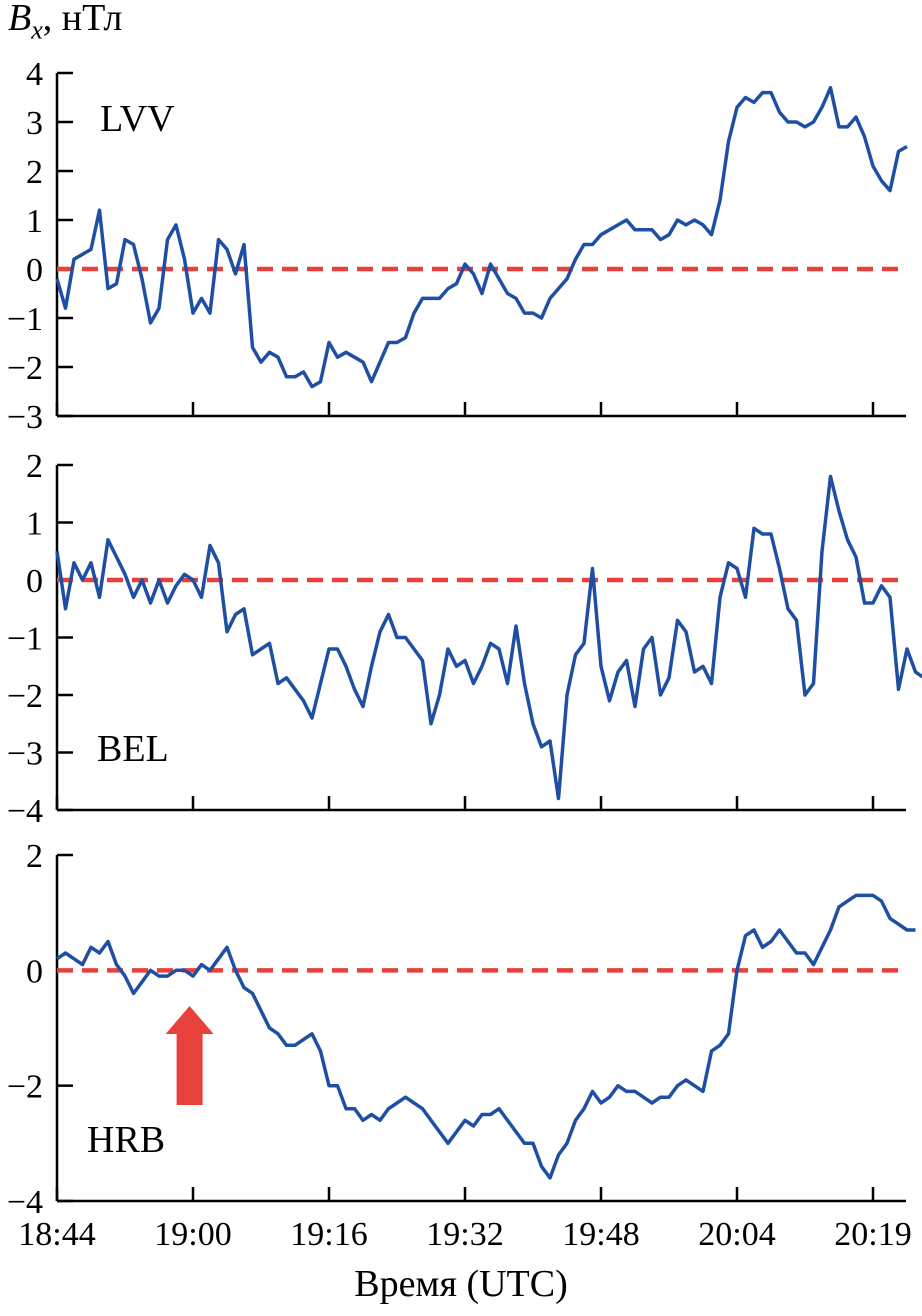  What do you see at coordinates (56, 1234) in the screenshot?
I see `x-tick-label: 18:44` at bounding box center [56, 1234].